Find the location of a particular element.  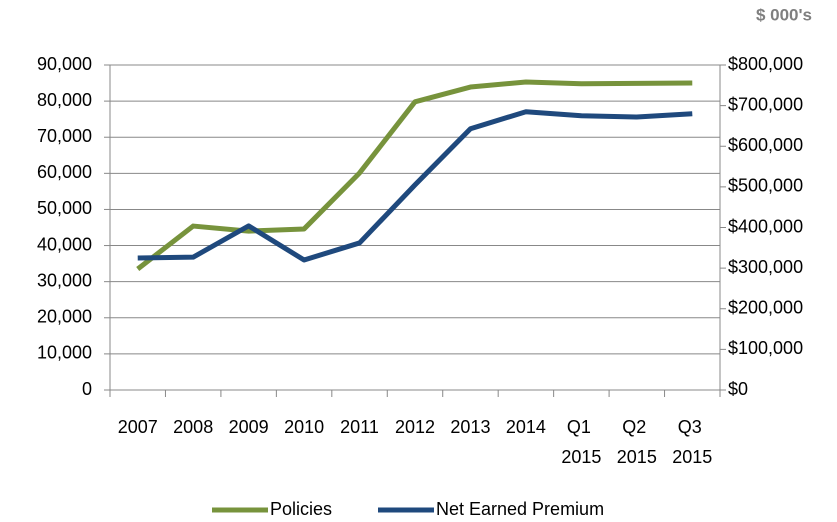

x-tick-label: 2011 is located at coordinates (359, 427).